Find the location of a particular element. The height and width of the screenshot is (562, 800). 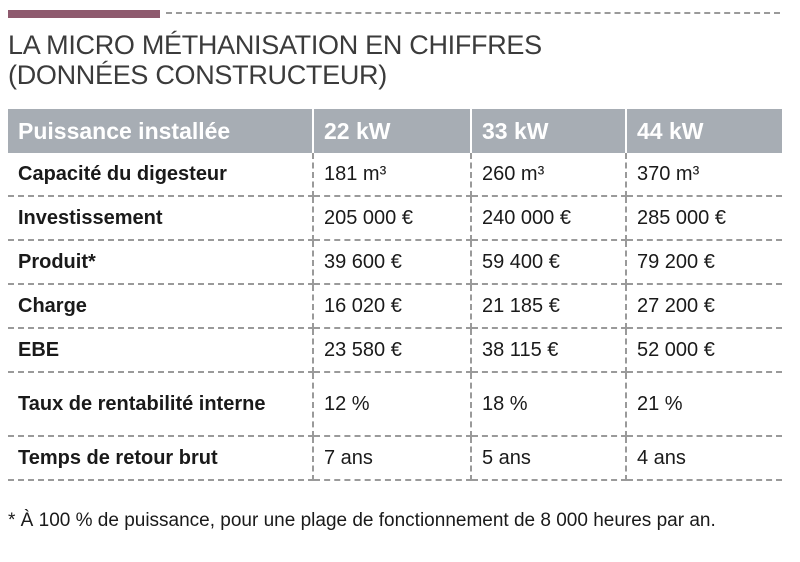

table-header-row: Puissance installée 22 kW 33 kW 44 kW is located at coordinates (395, 131).